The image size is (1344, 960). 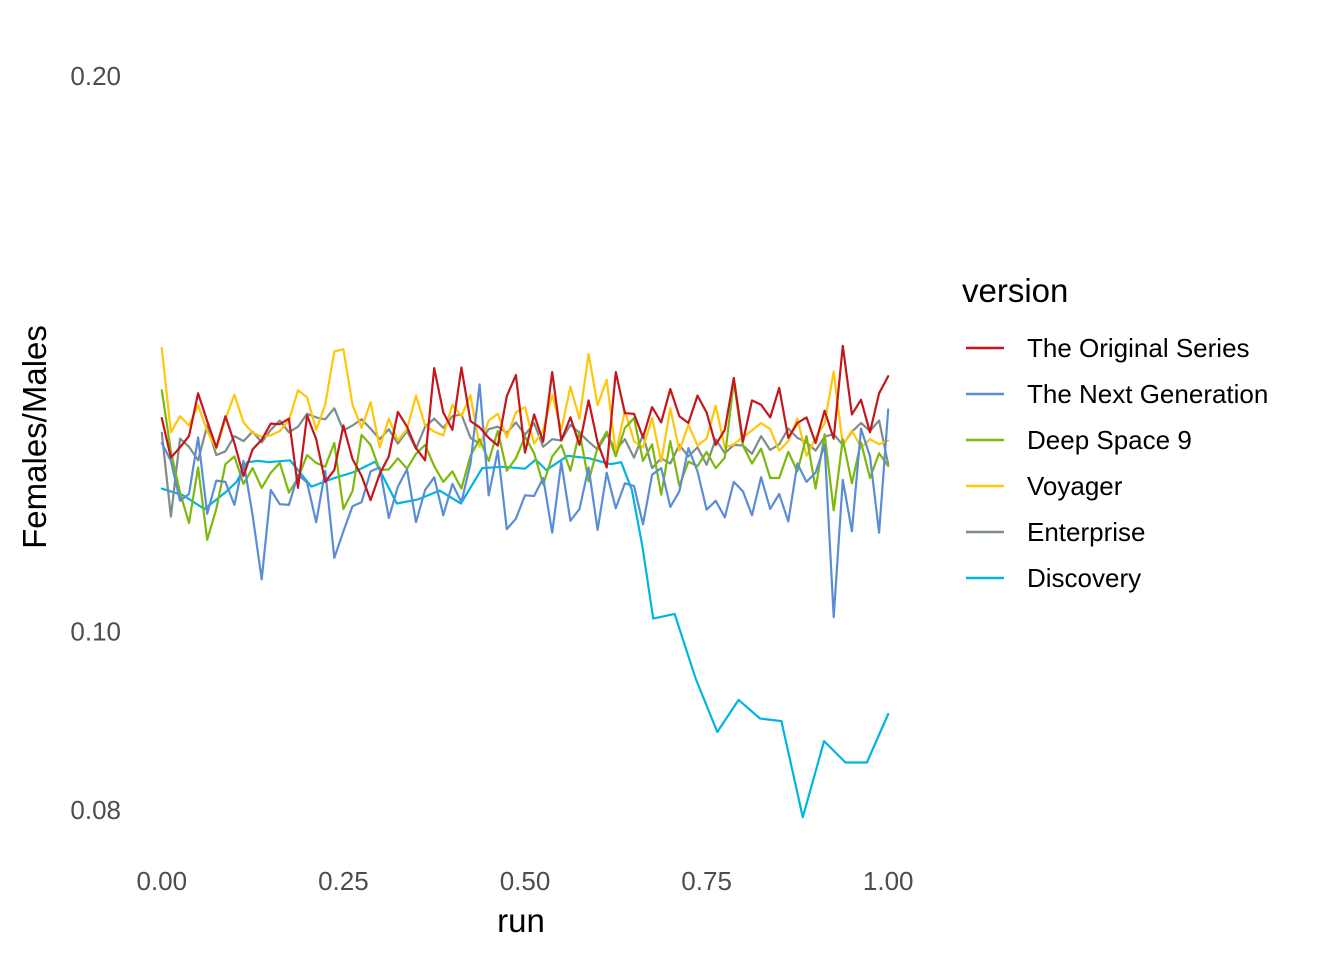 I want to click on legend-label: Voyager, so click(x=1075, y=486).